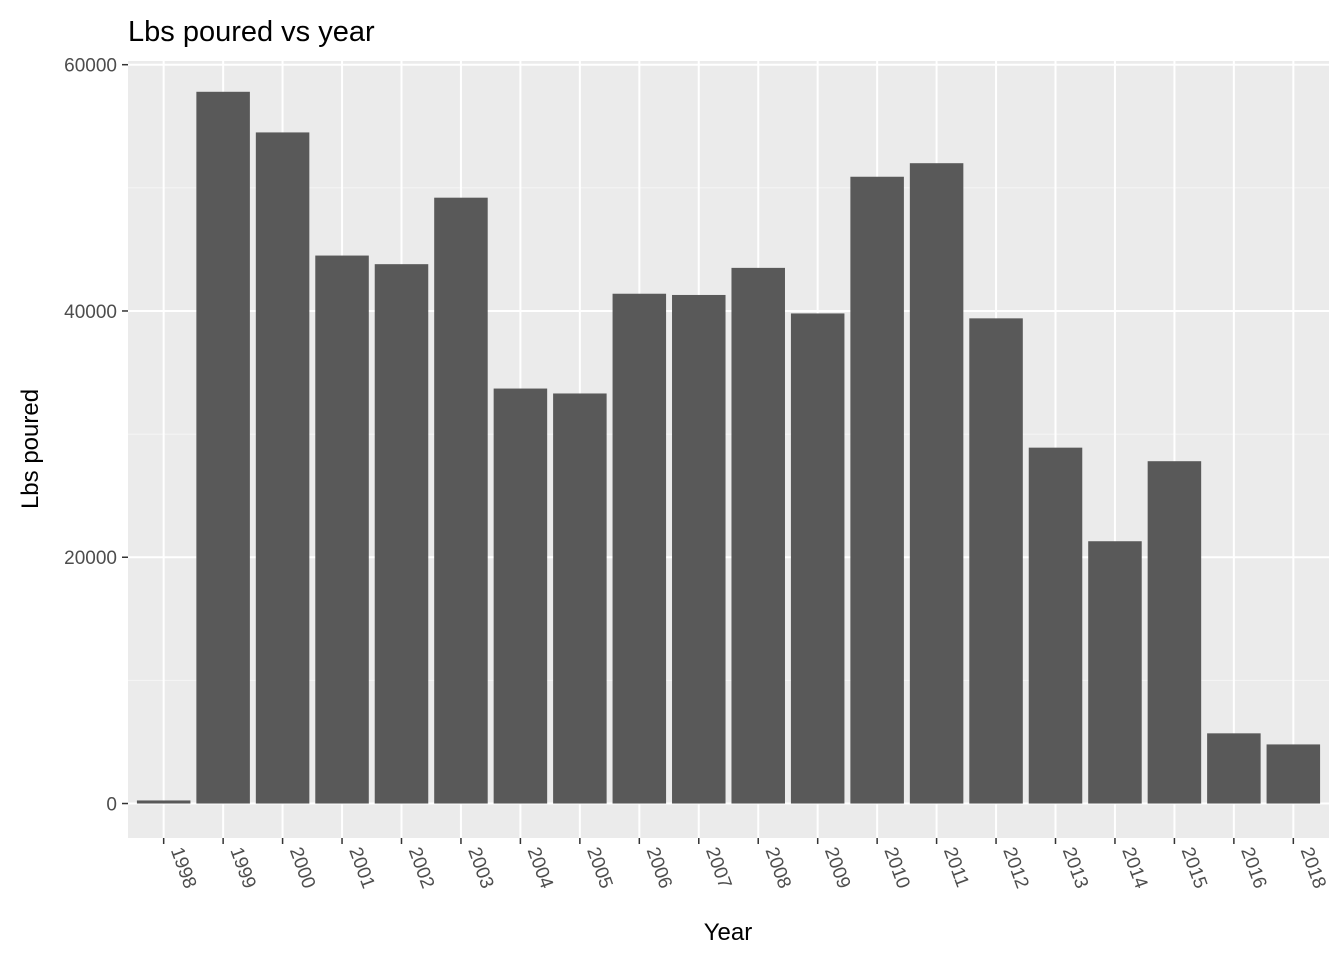 The height and width of the screenshot is (965, 1344). What do you see at coordinates (90, 558) in the screenshot?
I see `y-tick-label: 20000` at bounding box center [90, 558].